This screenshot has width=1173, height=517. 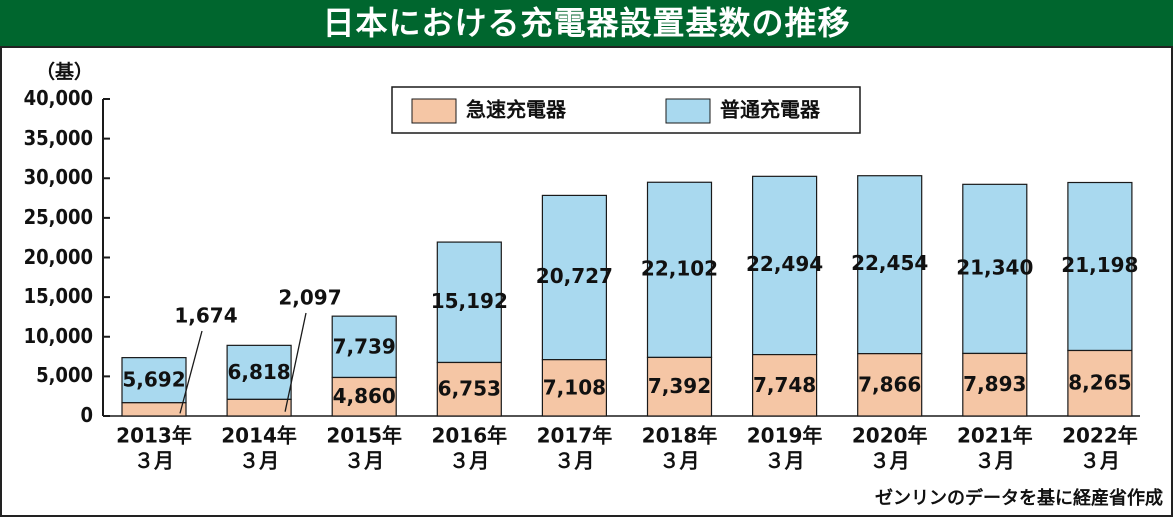 I want to click on x-tick-label-year: 2013年, so click(x=154, y=436).